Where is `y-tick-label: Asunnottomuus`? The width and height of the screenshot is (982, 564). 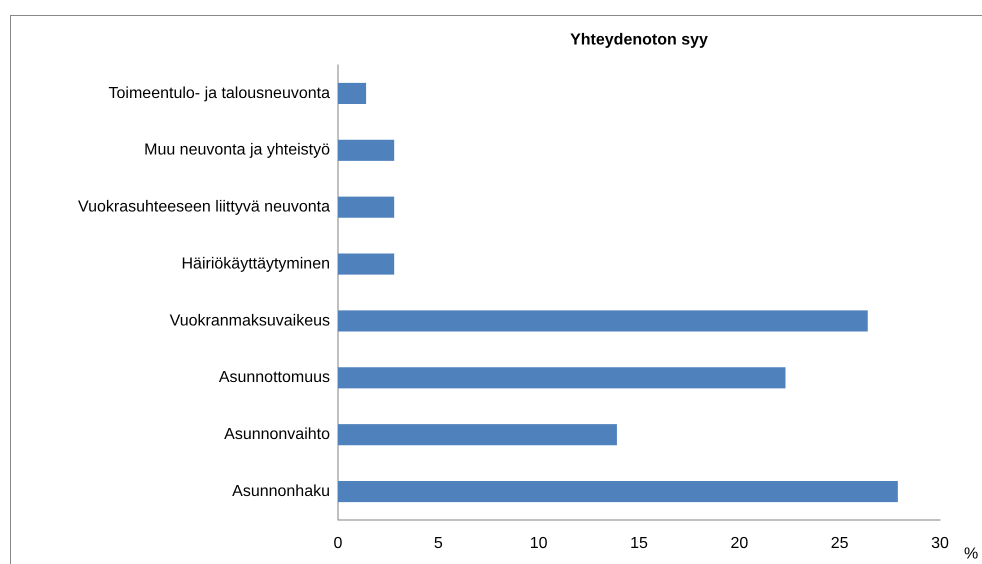 y-tick-label: Asunnottomuus is located at coordinates (274, 377).